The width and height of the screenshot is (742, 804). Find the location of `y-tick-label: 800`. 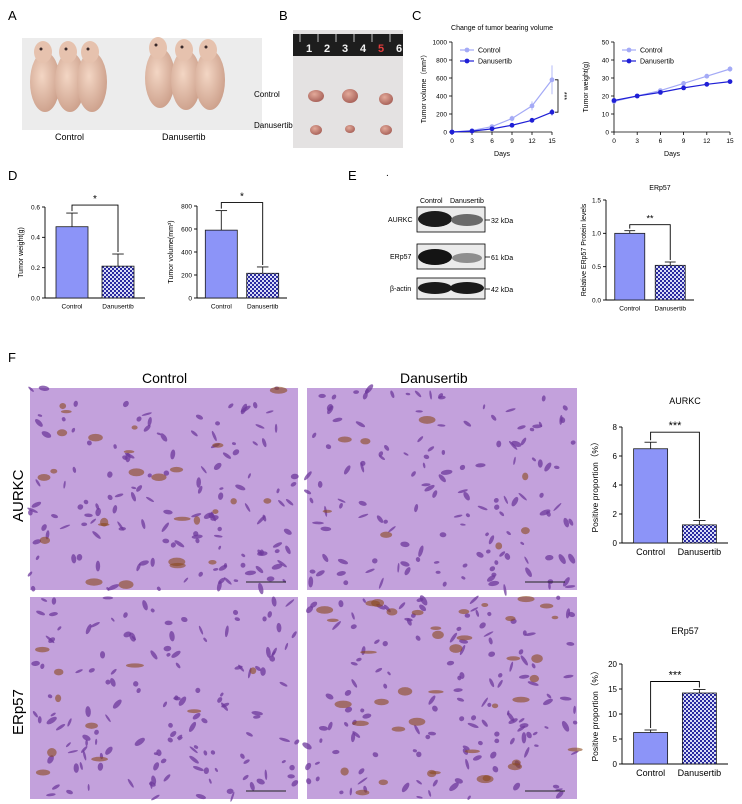

y-tick-label: 800 is located at coordinates (186, 206).